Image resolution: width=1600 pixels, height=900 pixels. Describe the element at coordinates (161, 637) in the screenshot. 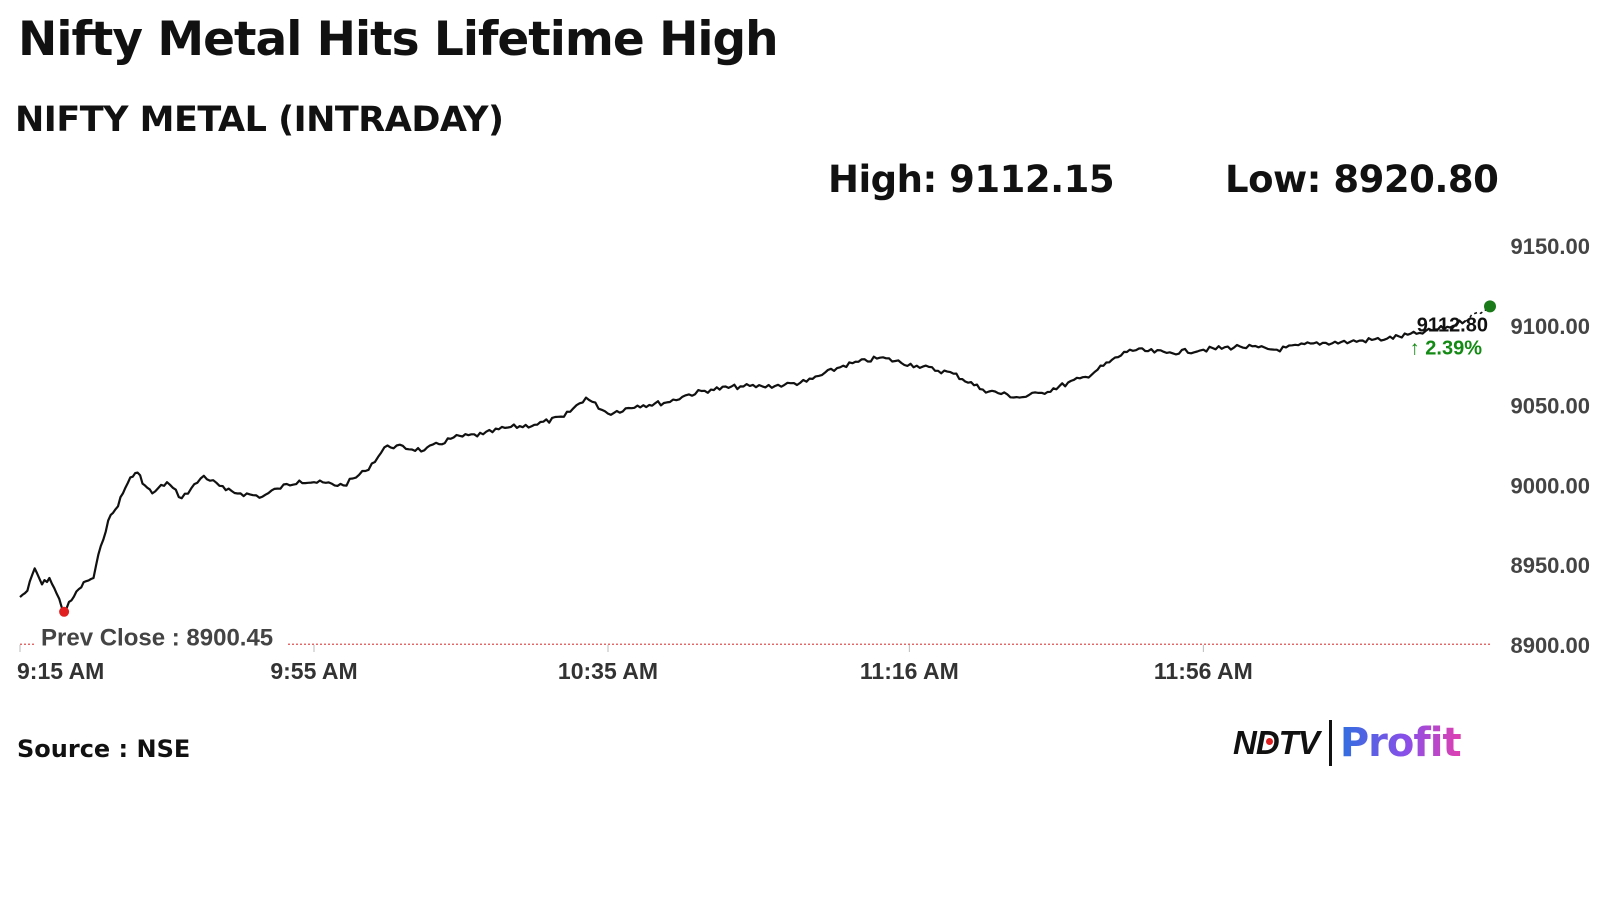

I see `prev-close-label-bg` at that location.